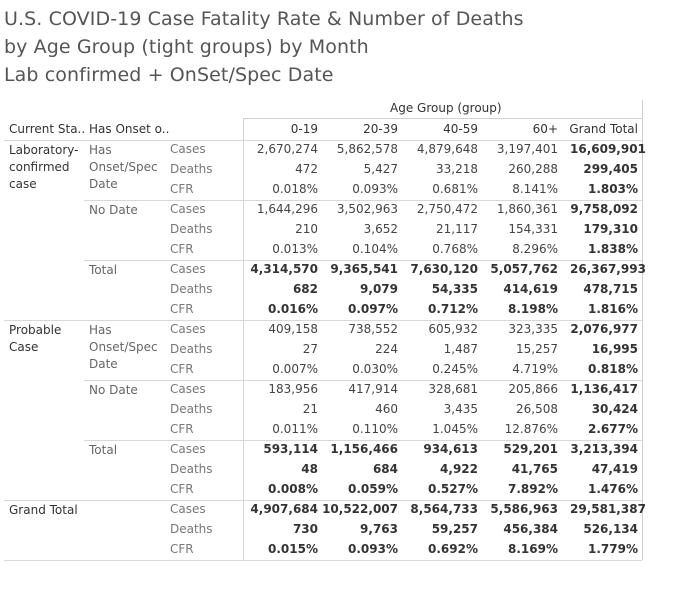 This screenshot has width=679, height=600. Describe the element at coordinates (43, 510) in the screenshot. I see `row-header-level1: Grand Total` at that location.